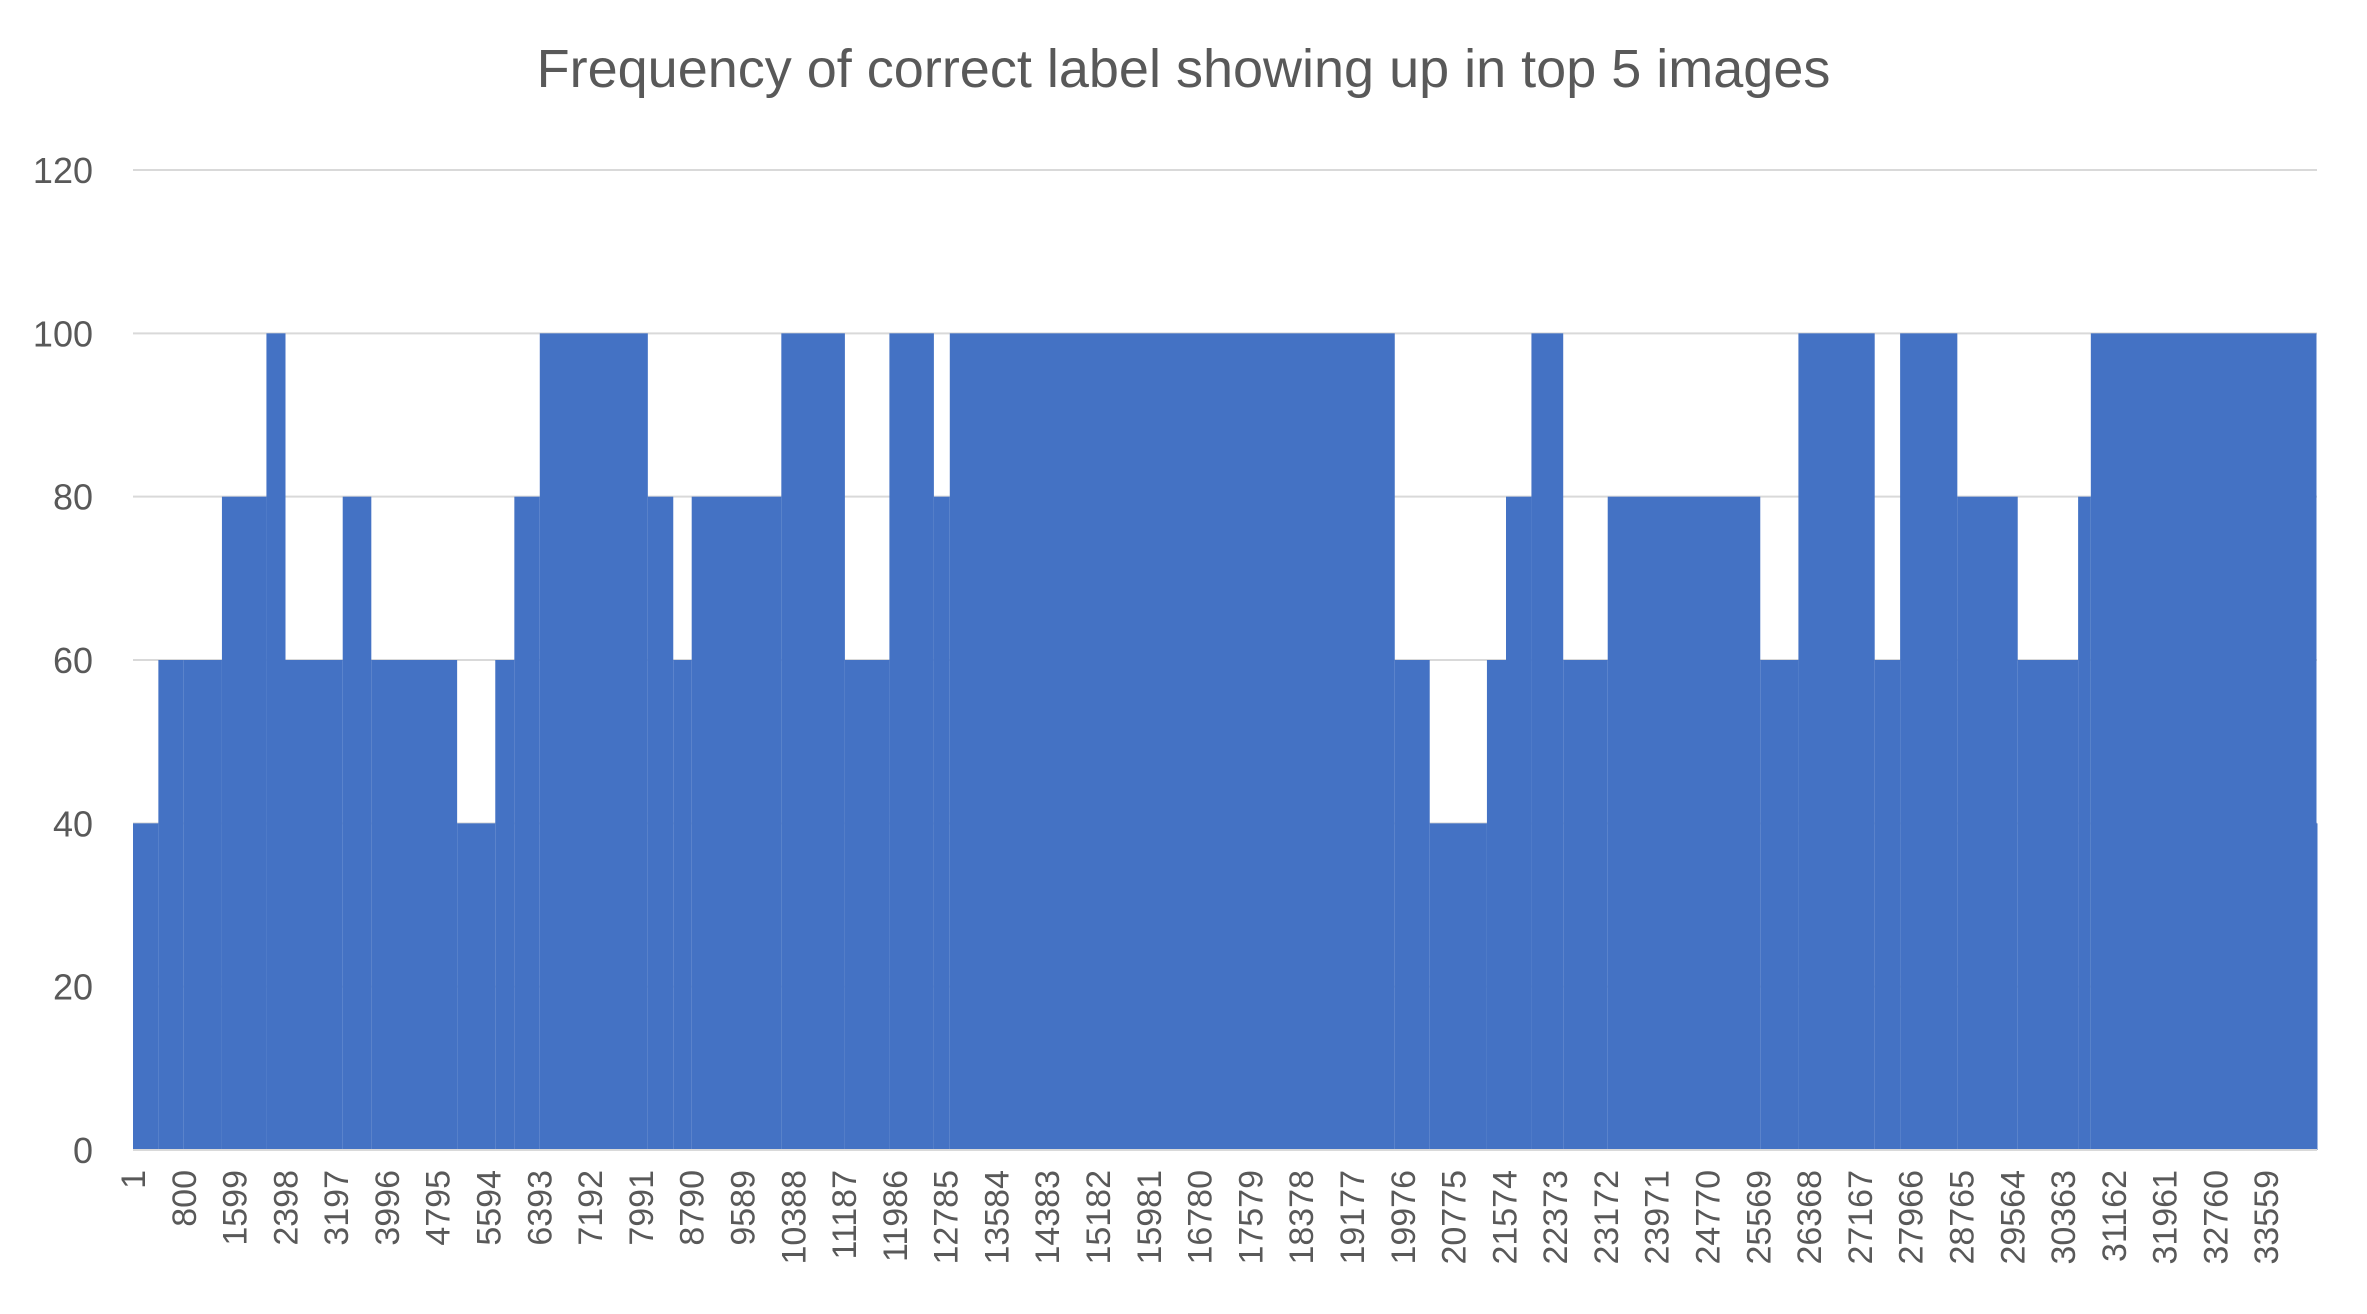 The image size is (2367, 1314). I want to click on x-tick-label: 25569, so click(1759, 1217).